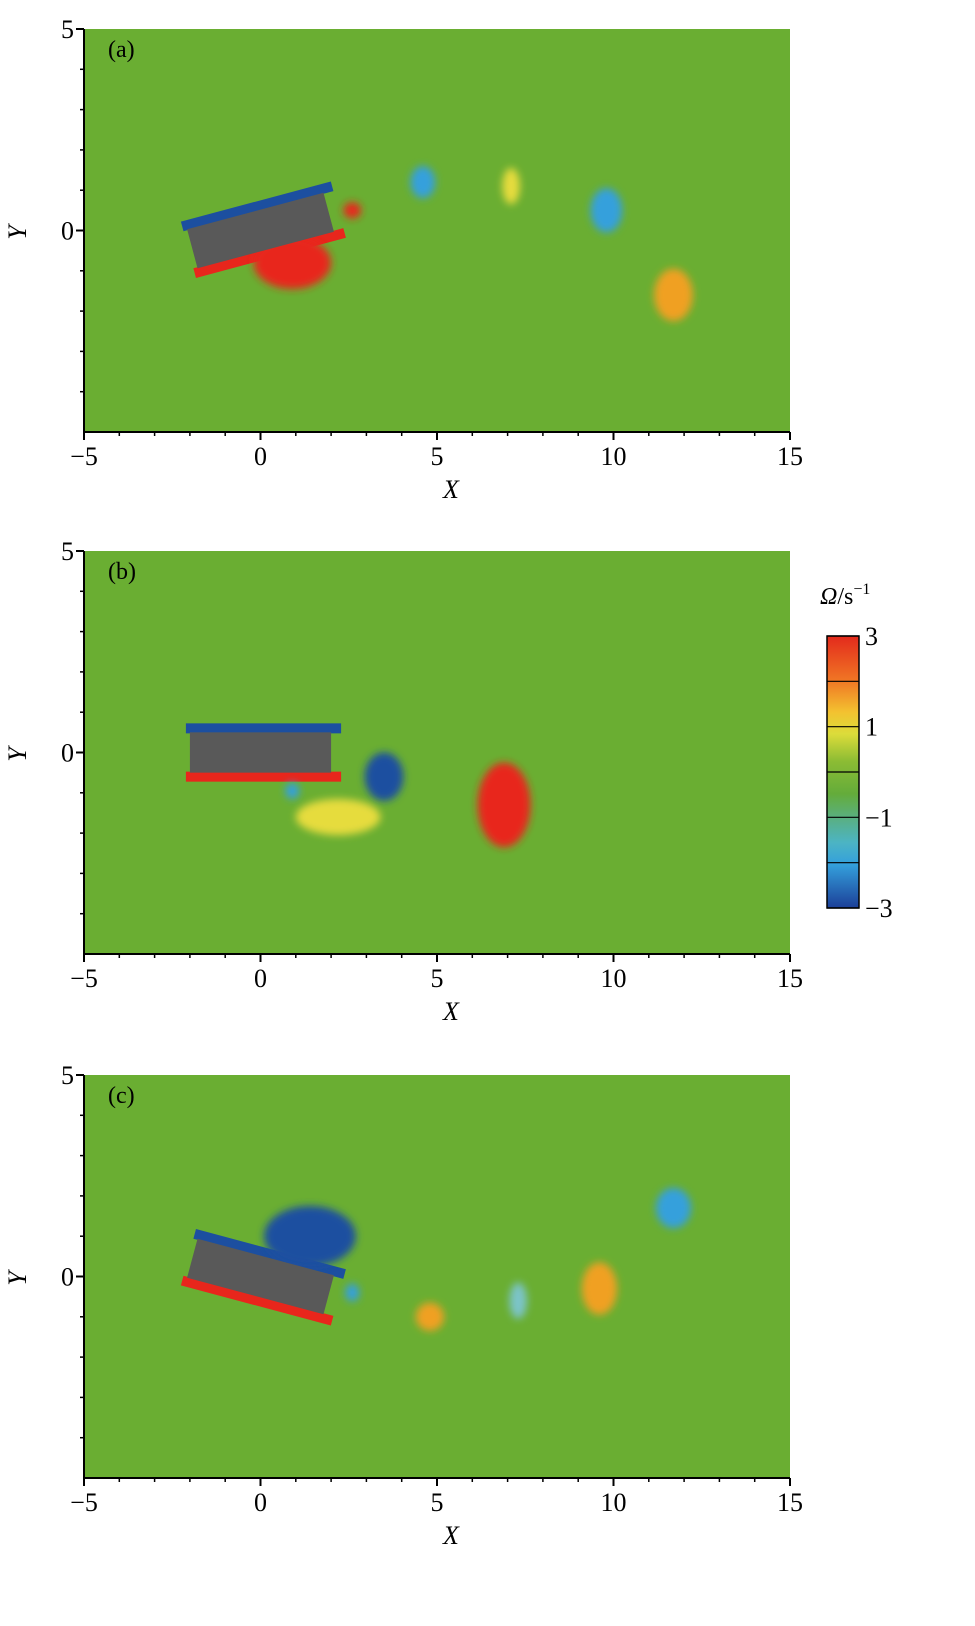  What do you see at coordinates (879, 908) in the screenshot?
I see `colorbar-tick-label: −3` at bounding box center [879, 908].